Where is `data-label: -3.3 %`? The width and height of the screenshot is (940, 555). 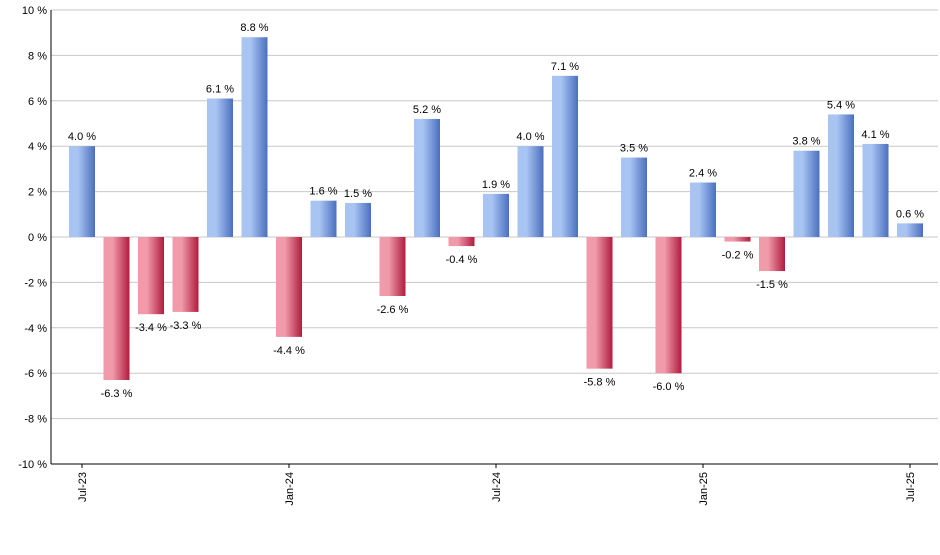 data-label: -3.3 % is located at coordinates (186, 326).